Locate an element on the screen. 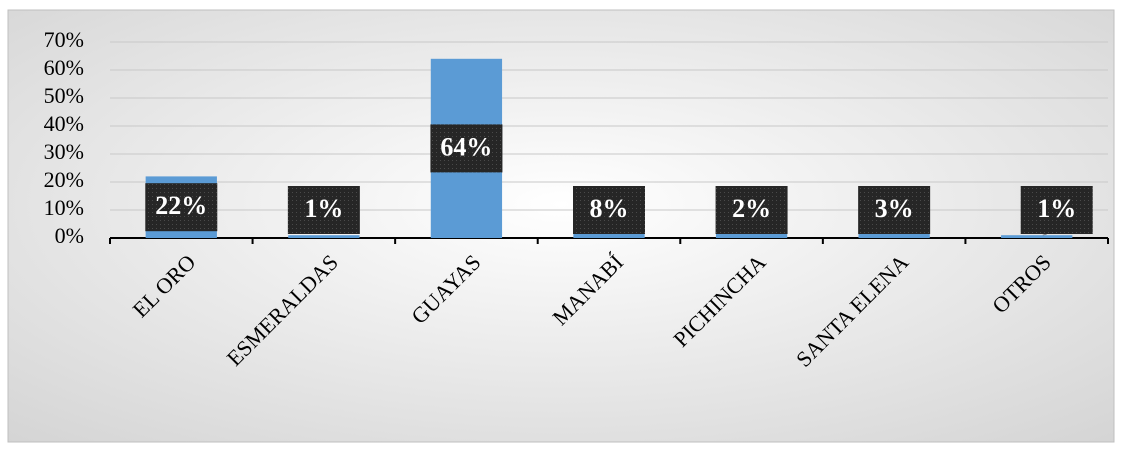 The image size is (1123, 455). data-label: 22% is located at coordinates (181, 205).